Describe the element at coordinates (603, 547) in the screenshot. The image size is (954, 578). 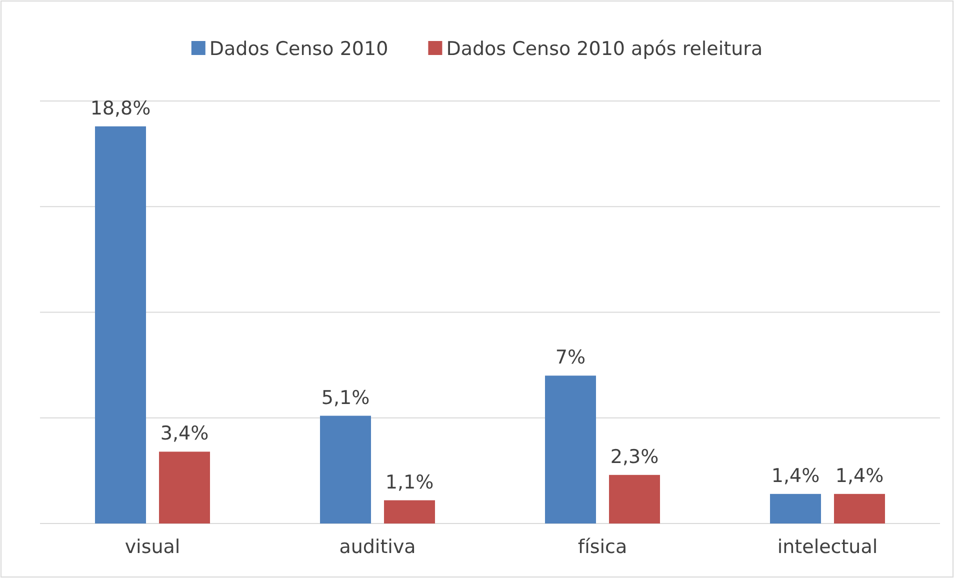
I see `x-tick-label: física` at that location.